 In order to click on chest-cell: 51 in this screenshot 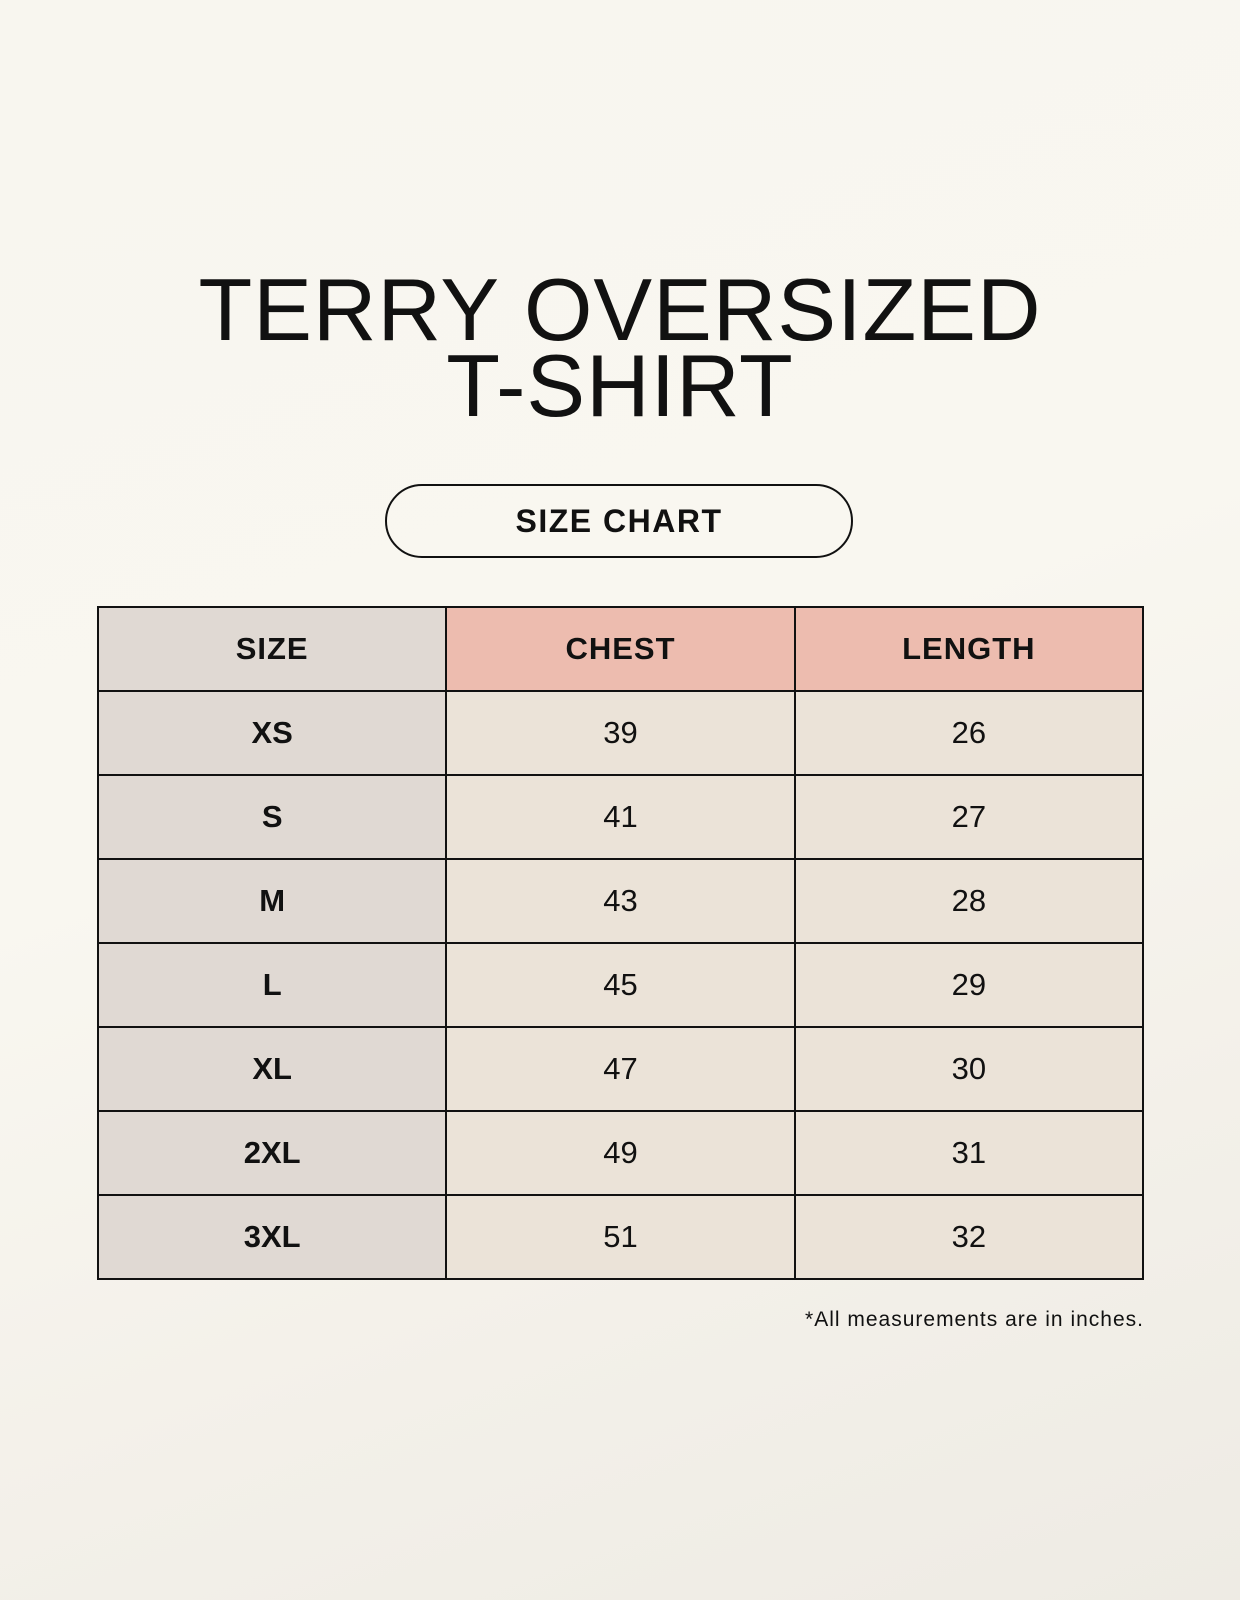, I will do `click(620, 1237)`.